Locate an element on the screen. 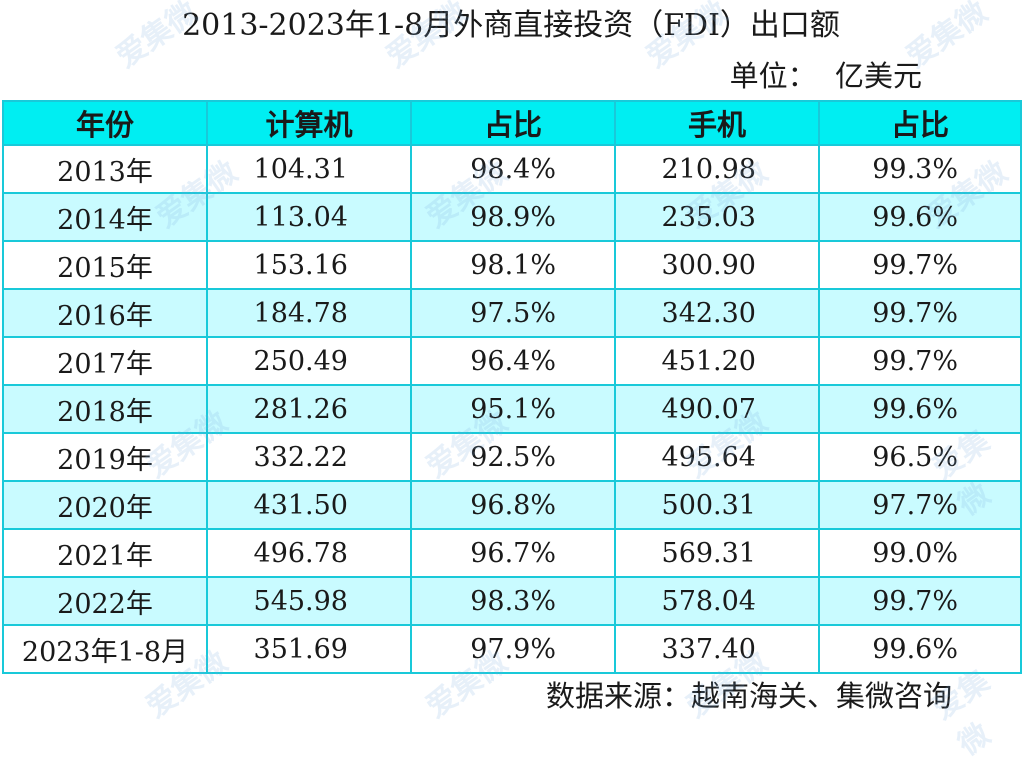  table-row: 2018年 281.26 95.1% 490.07 99.6% is located at coordinates (512, 409).